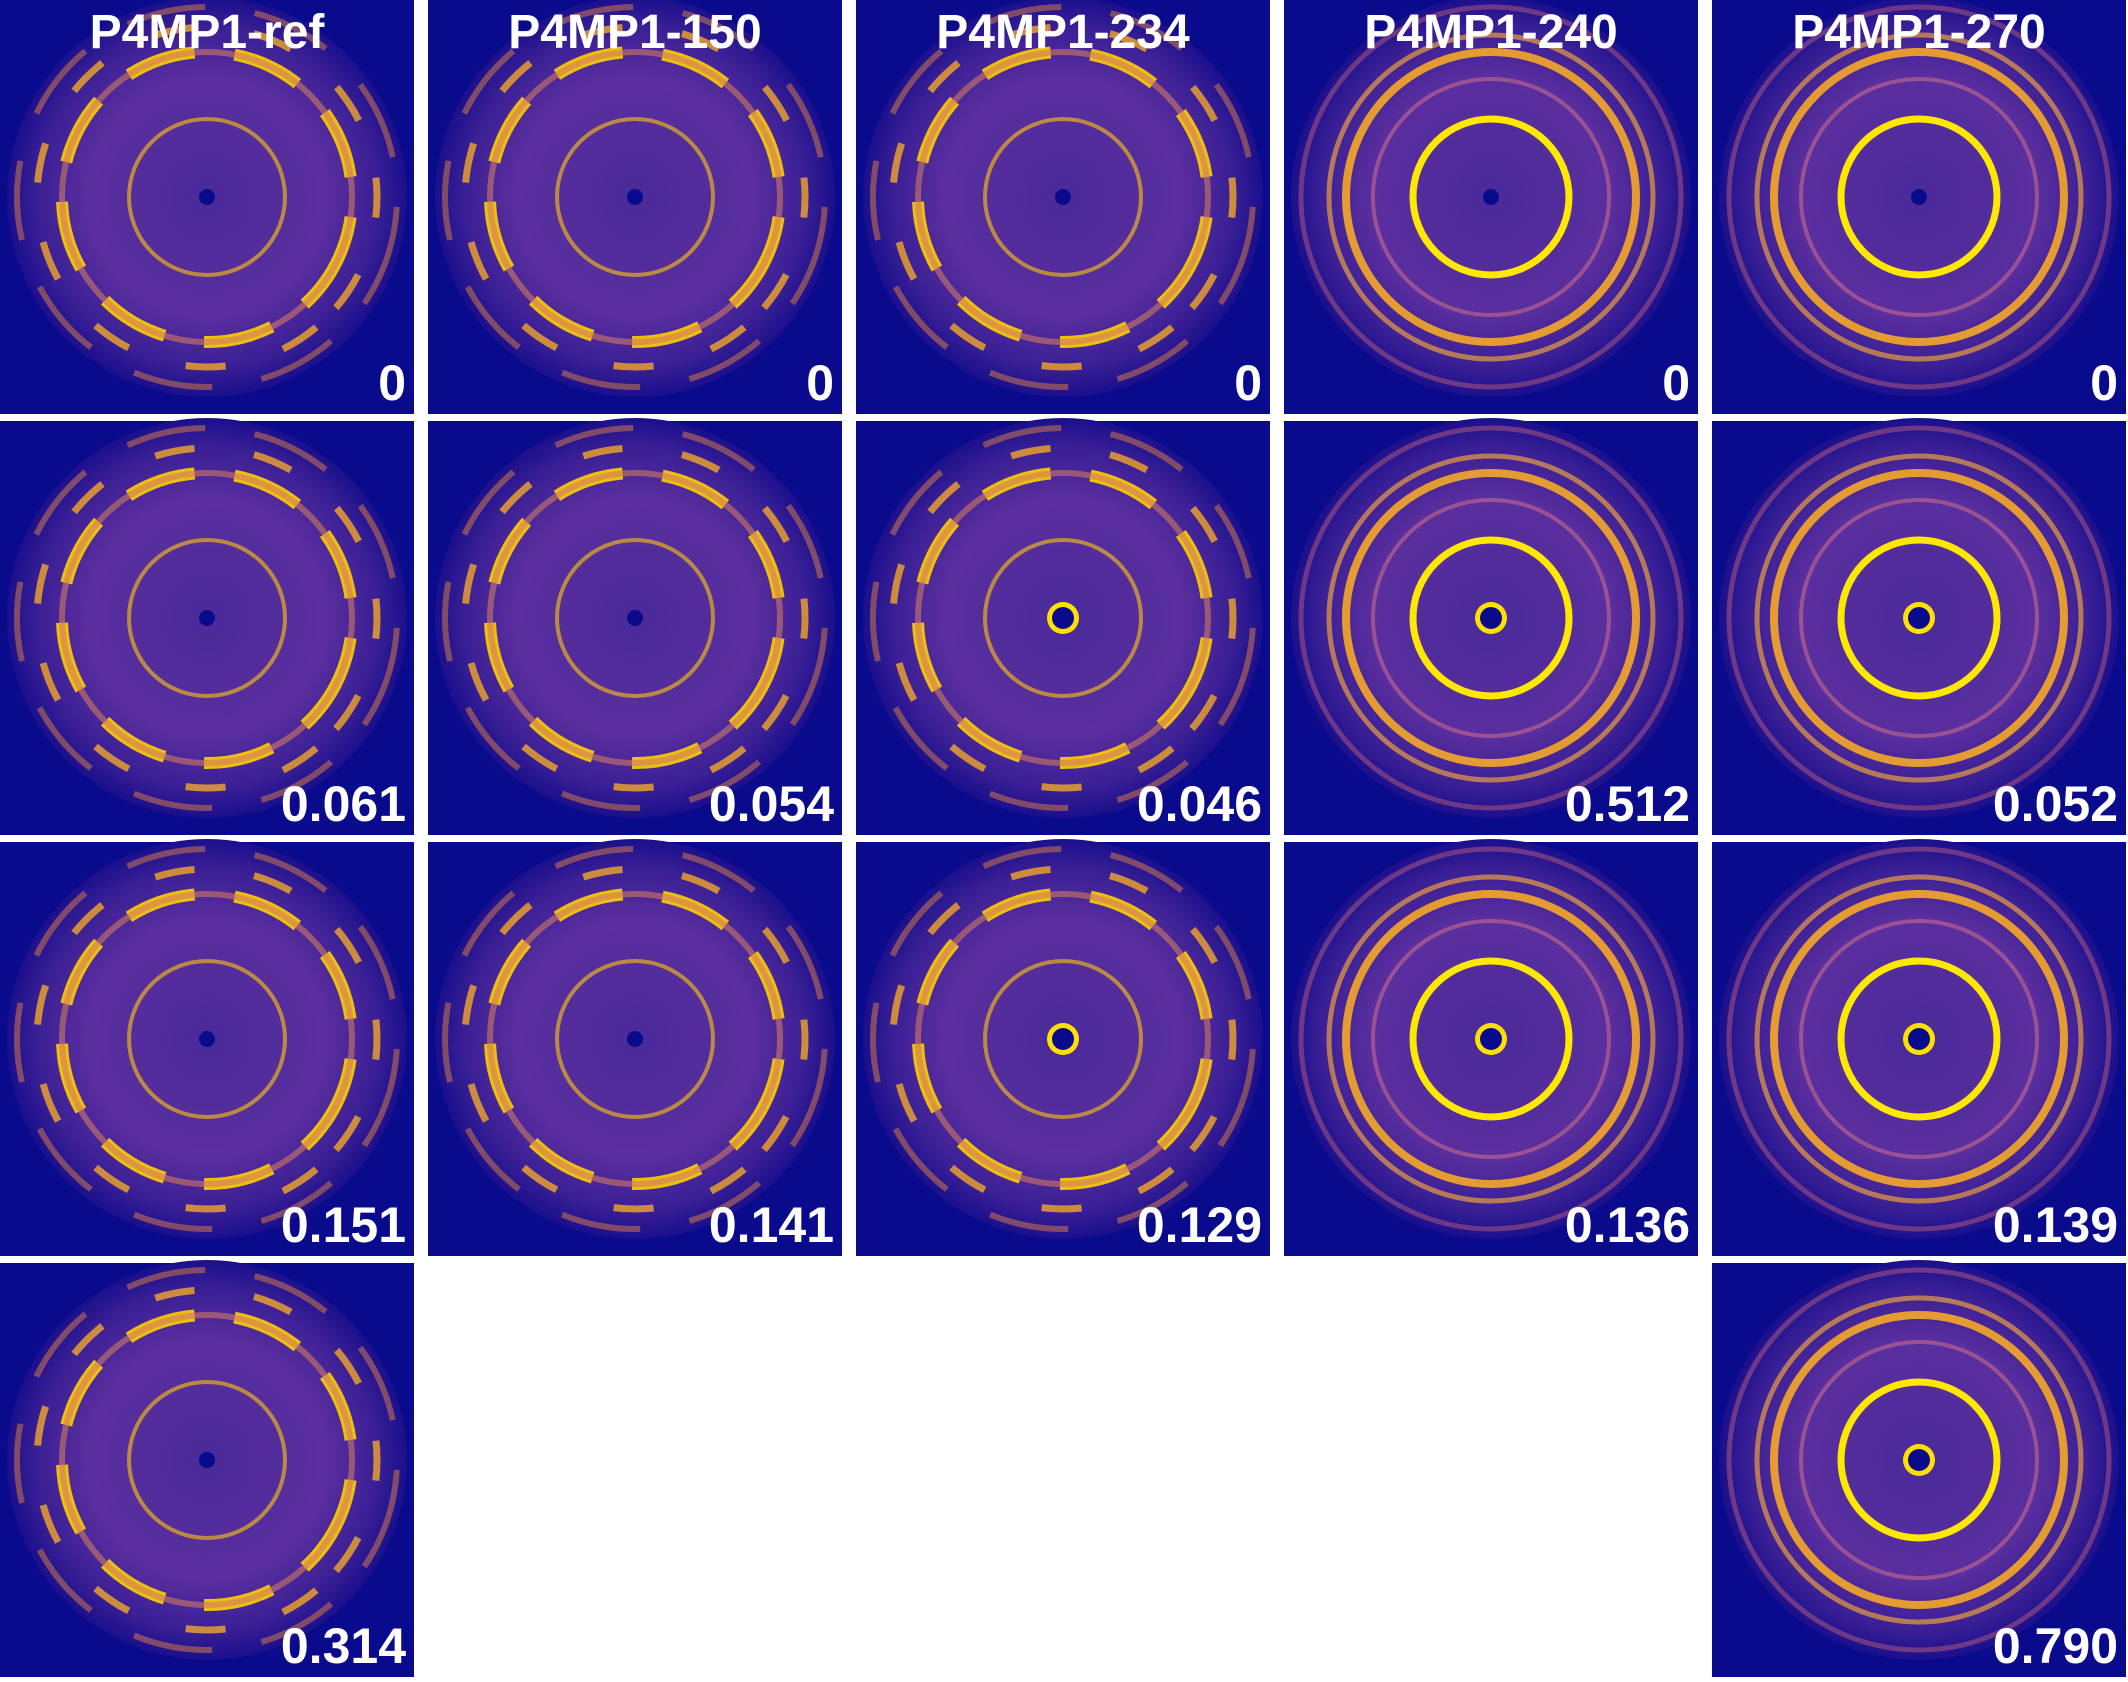 The height and width of the screenshot is (1682, 2128). What do you see at coordinates (343, 1646) in the screenshot?
I see `panel-value: 0.314` at bounding box center [343, 1646].